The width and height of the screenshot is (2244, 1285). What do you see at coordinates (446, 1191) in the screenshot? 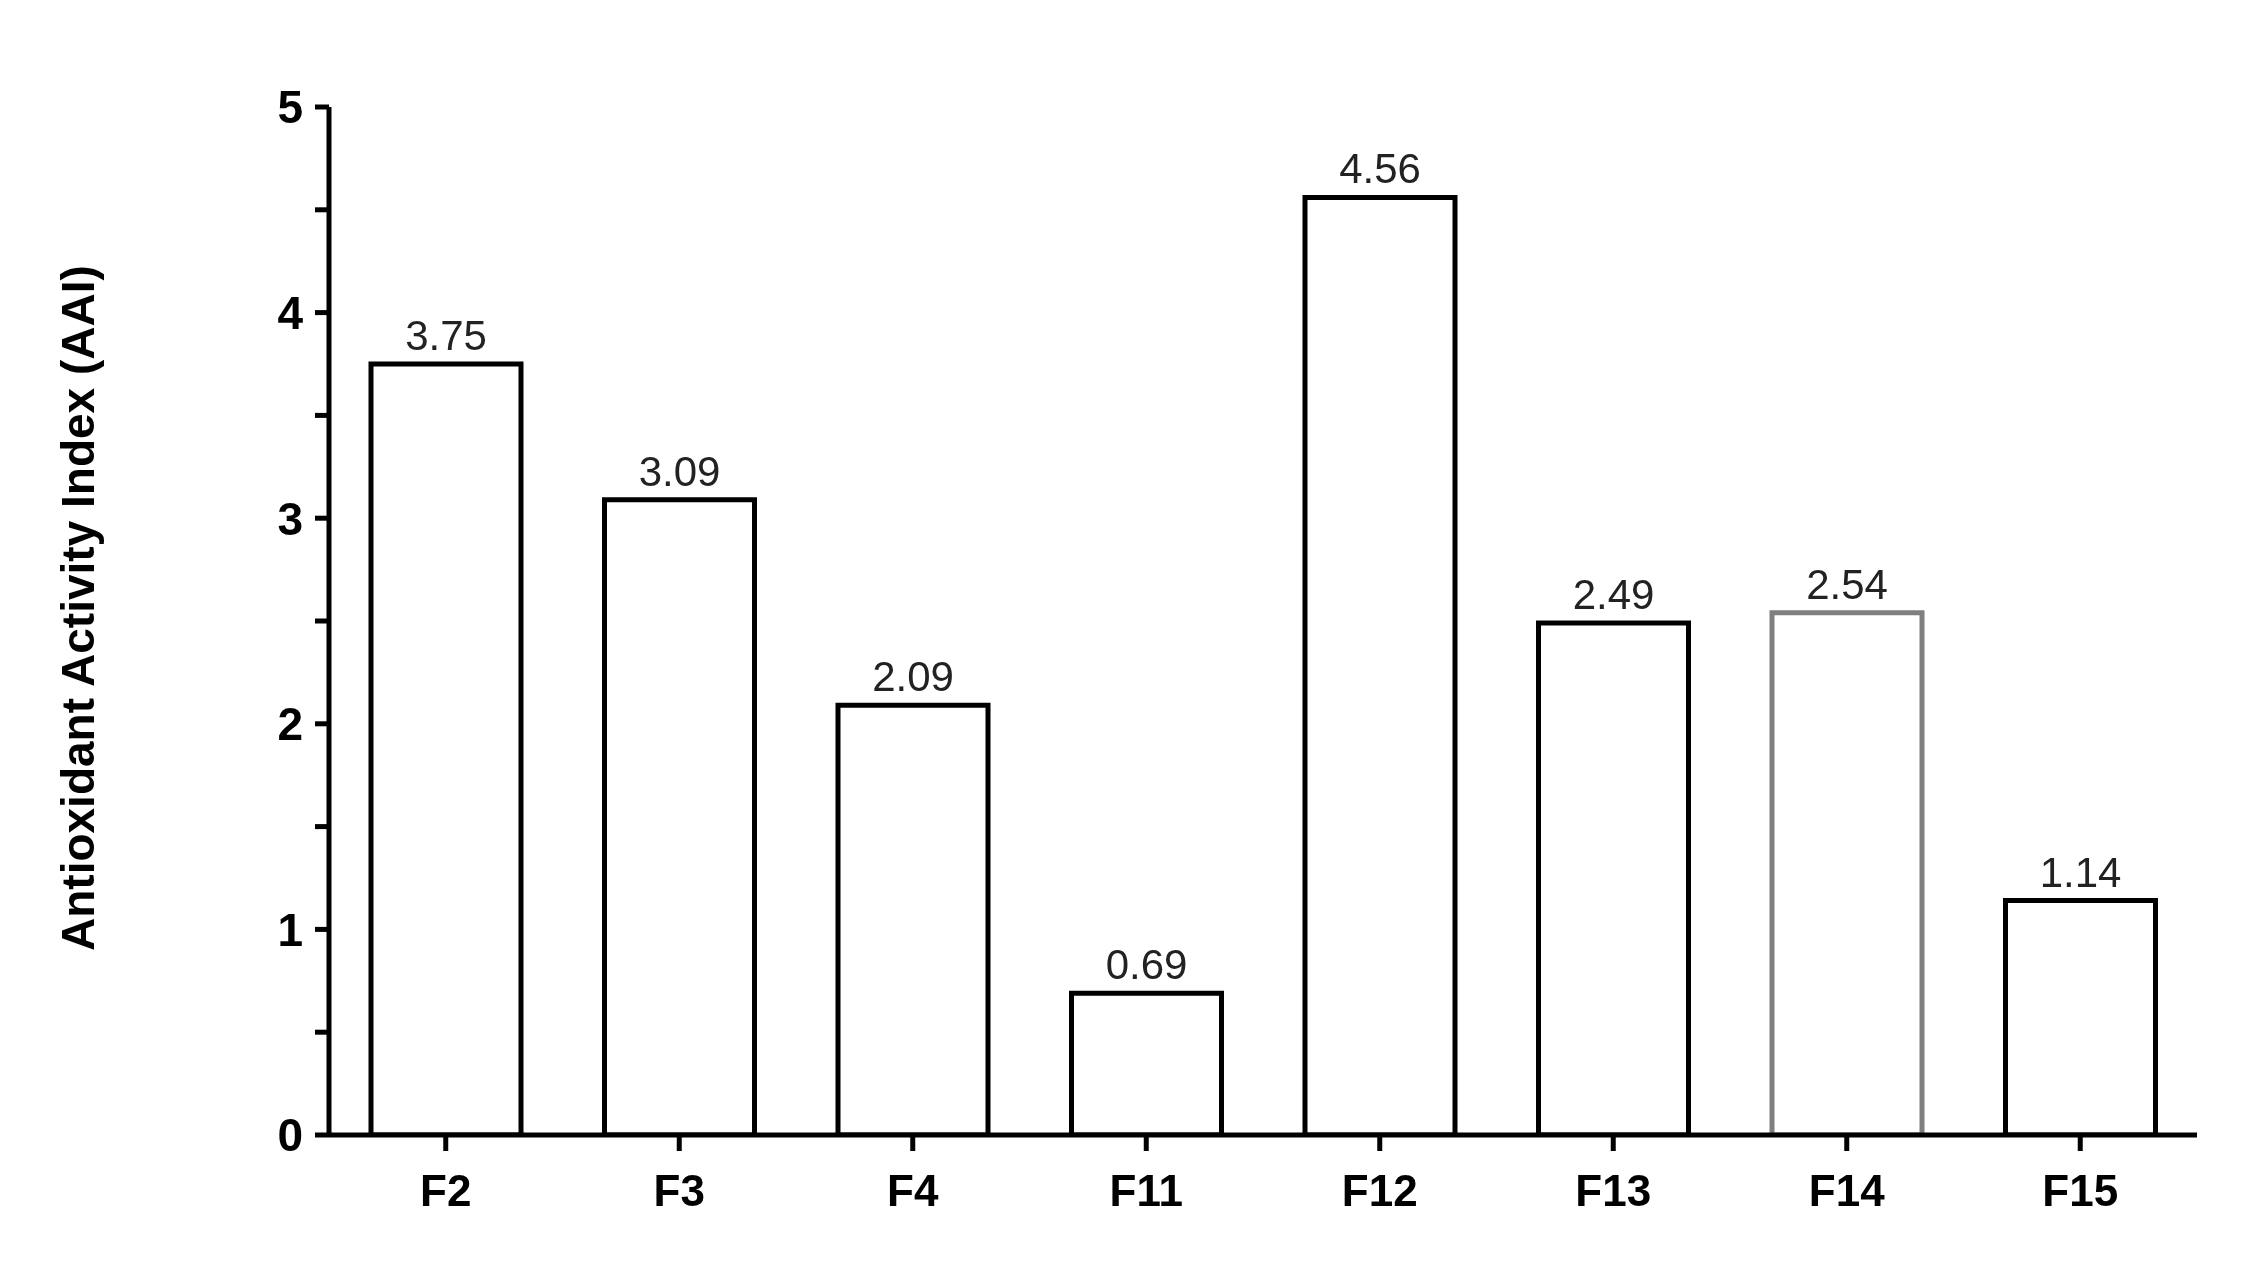
I see `x-tick-label: F2` at bounding box center [446, 1191].